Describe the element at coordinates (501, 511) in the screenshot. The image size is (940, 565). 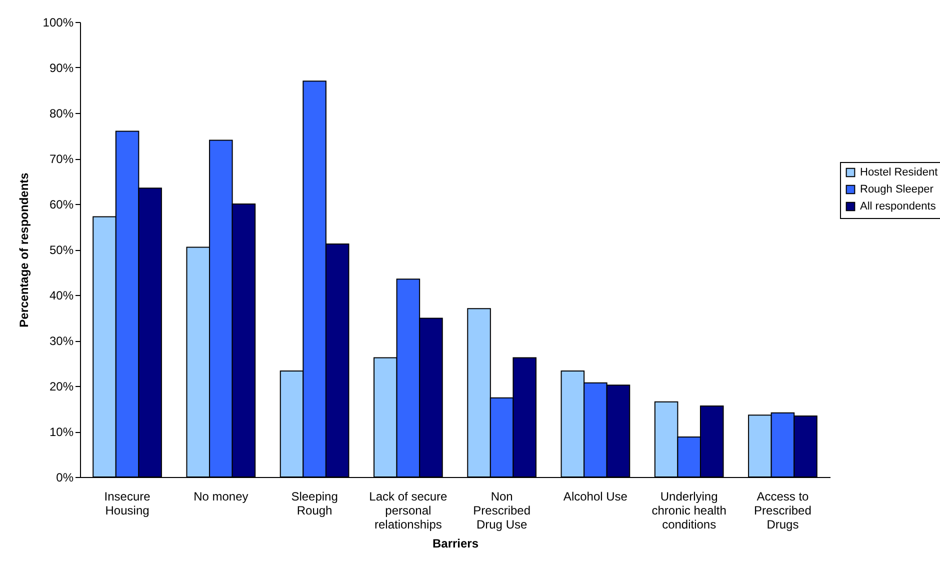
I see `x-tick-label: Non Prescribed Drug Use` at that location.